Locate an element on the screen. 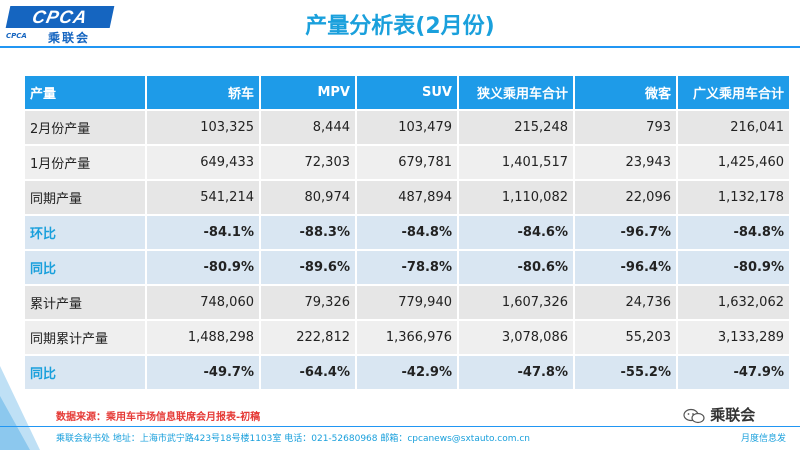  table-cell: 80,974 is located at coordinates (308, 197).